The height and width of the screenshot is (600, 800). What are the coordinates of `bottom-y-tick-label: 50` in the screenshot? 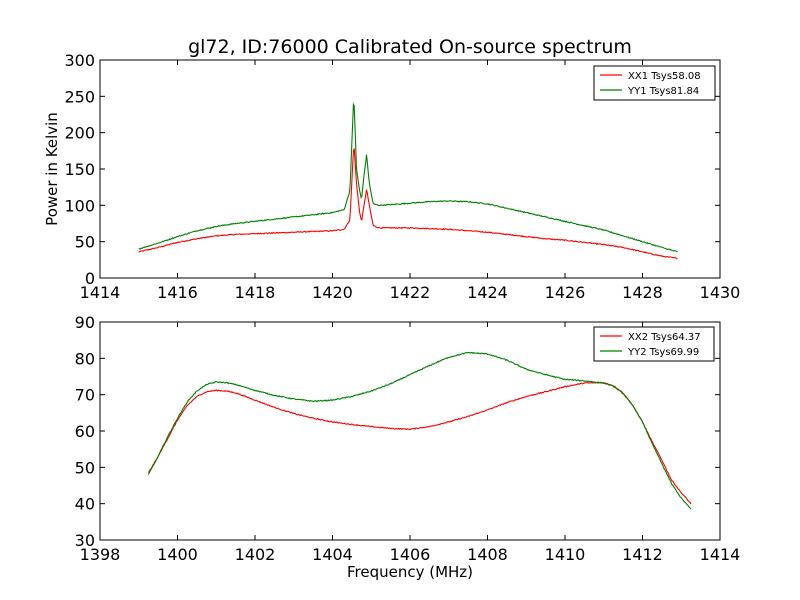 It's located at (85, 467).